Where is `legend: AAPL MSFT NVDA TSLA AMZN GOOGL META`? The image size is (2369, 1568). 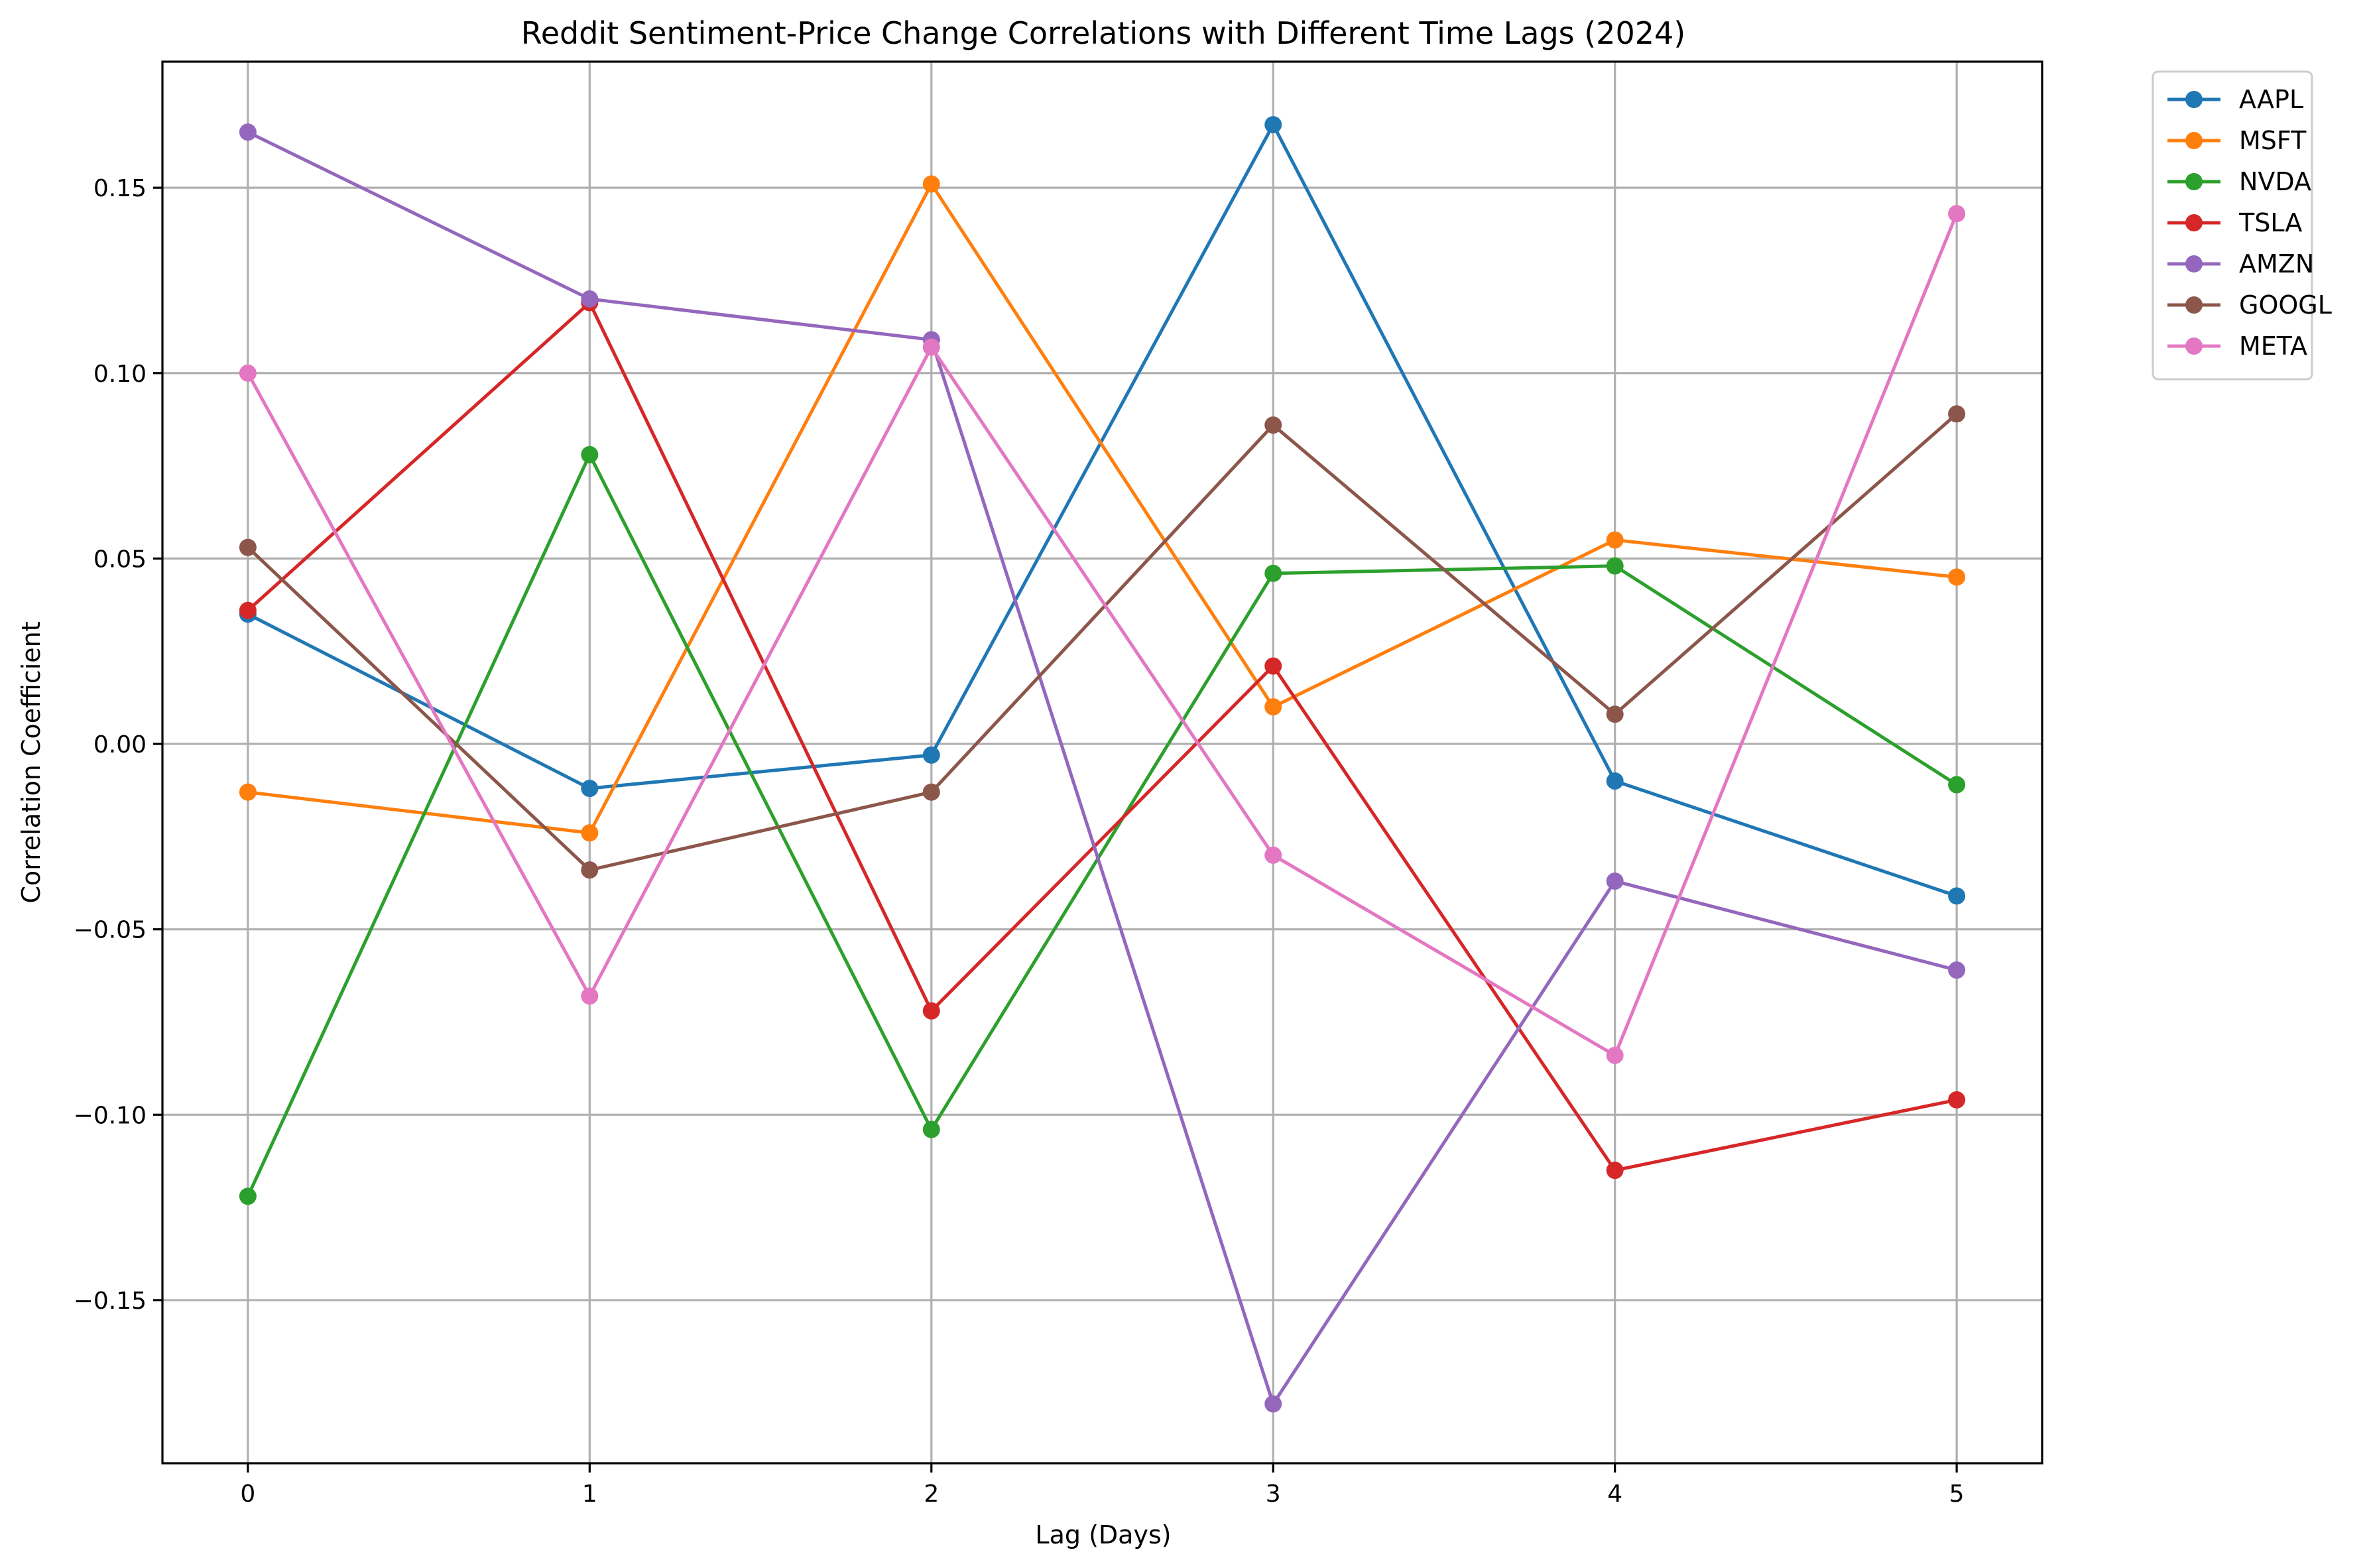 legend: AAPL MSFT NVDA TSLA AMZN GOOGL META is located at coordinates (2242, 225).